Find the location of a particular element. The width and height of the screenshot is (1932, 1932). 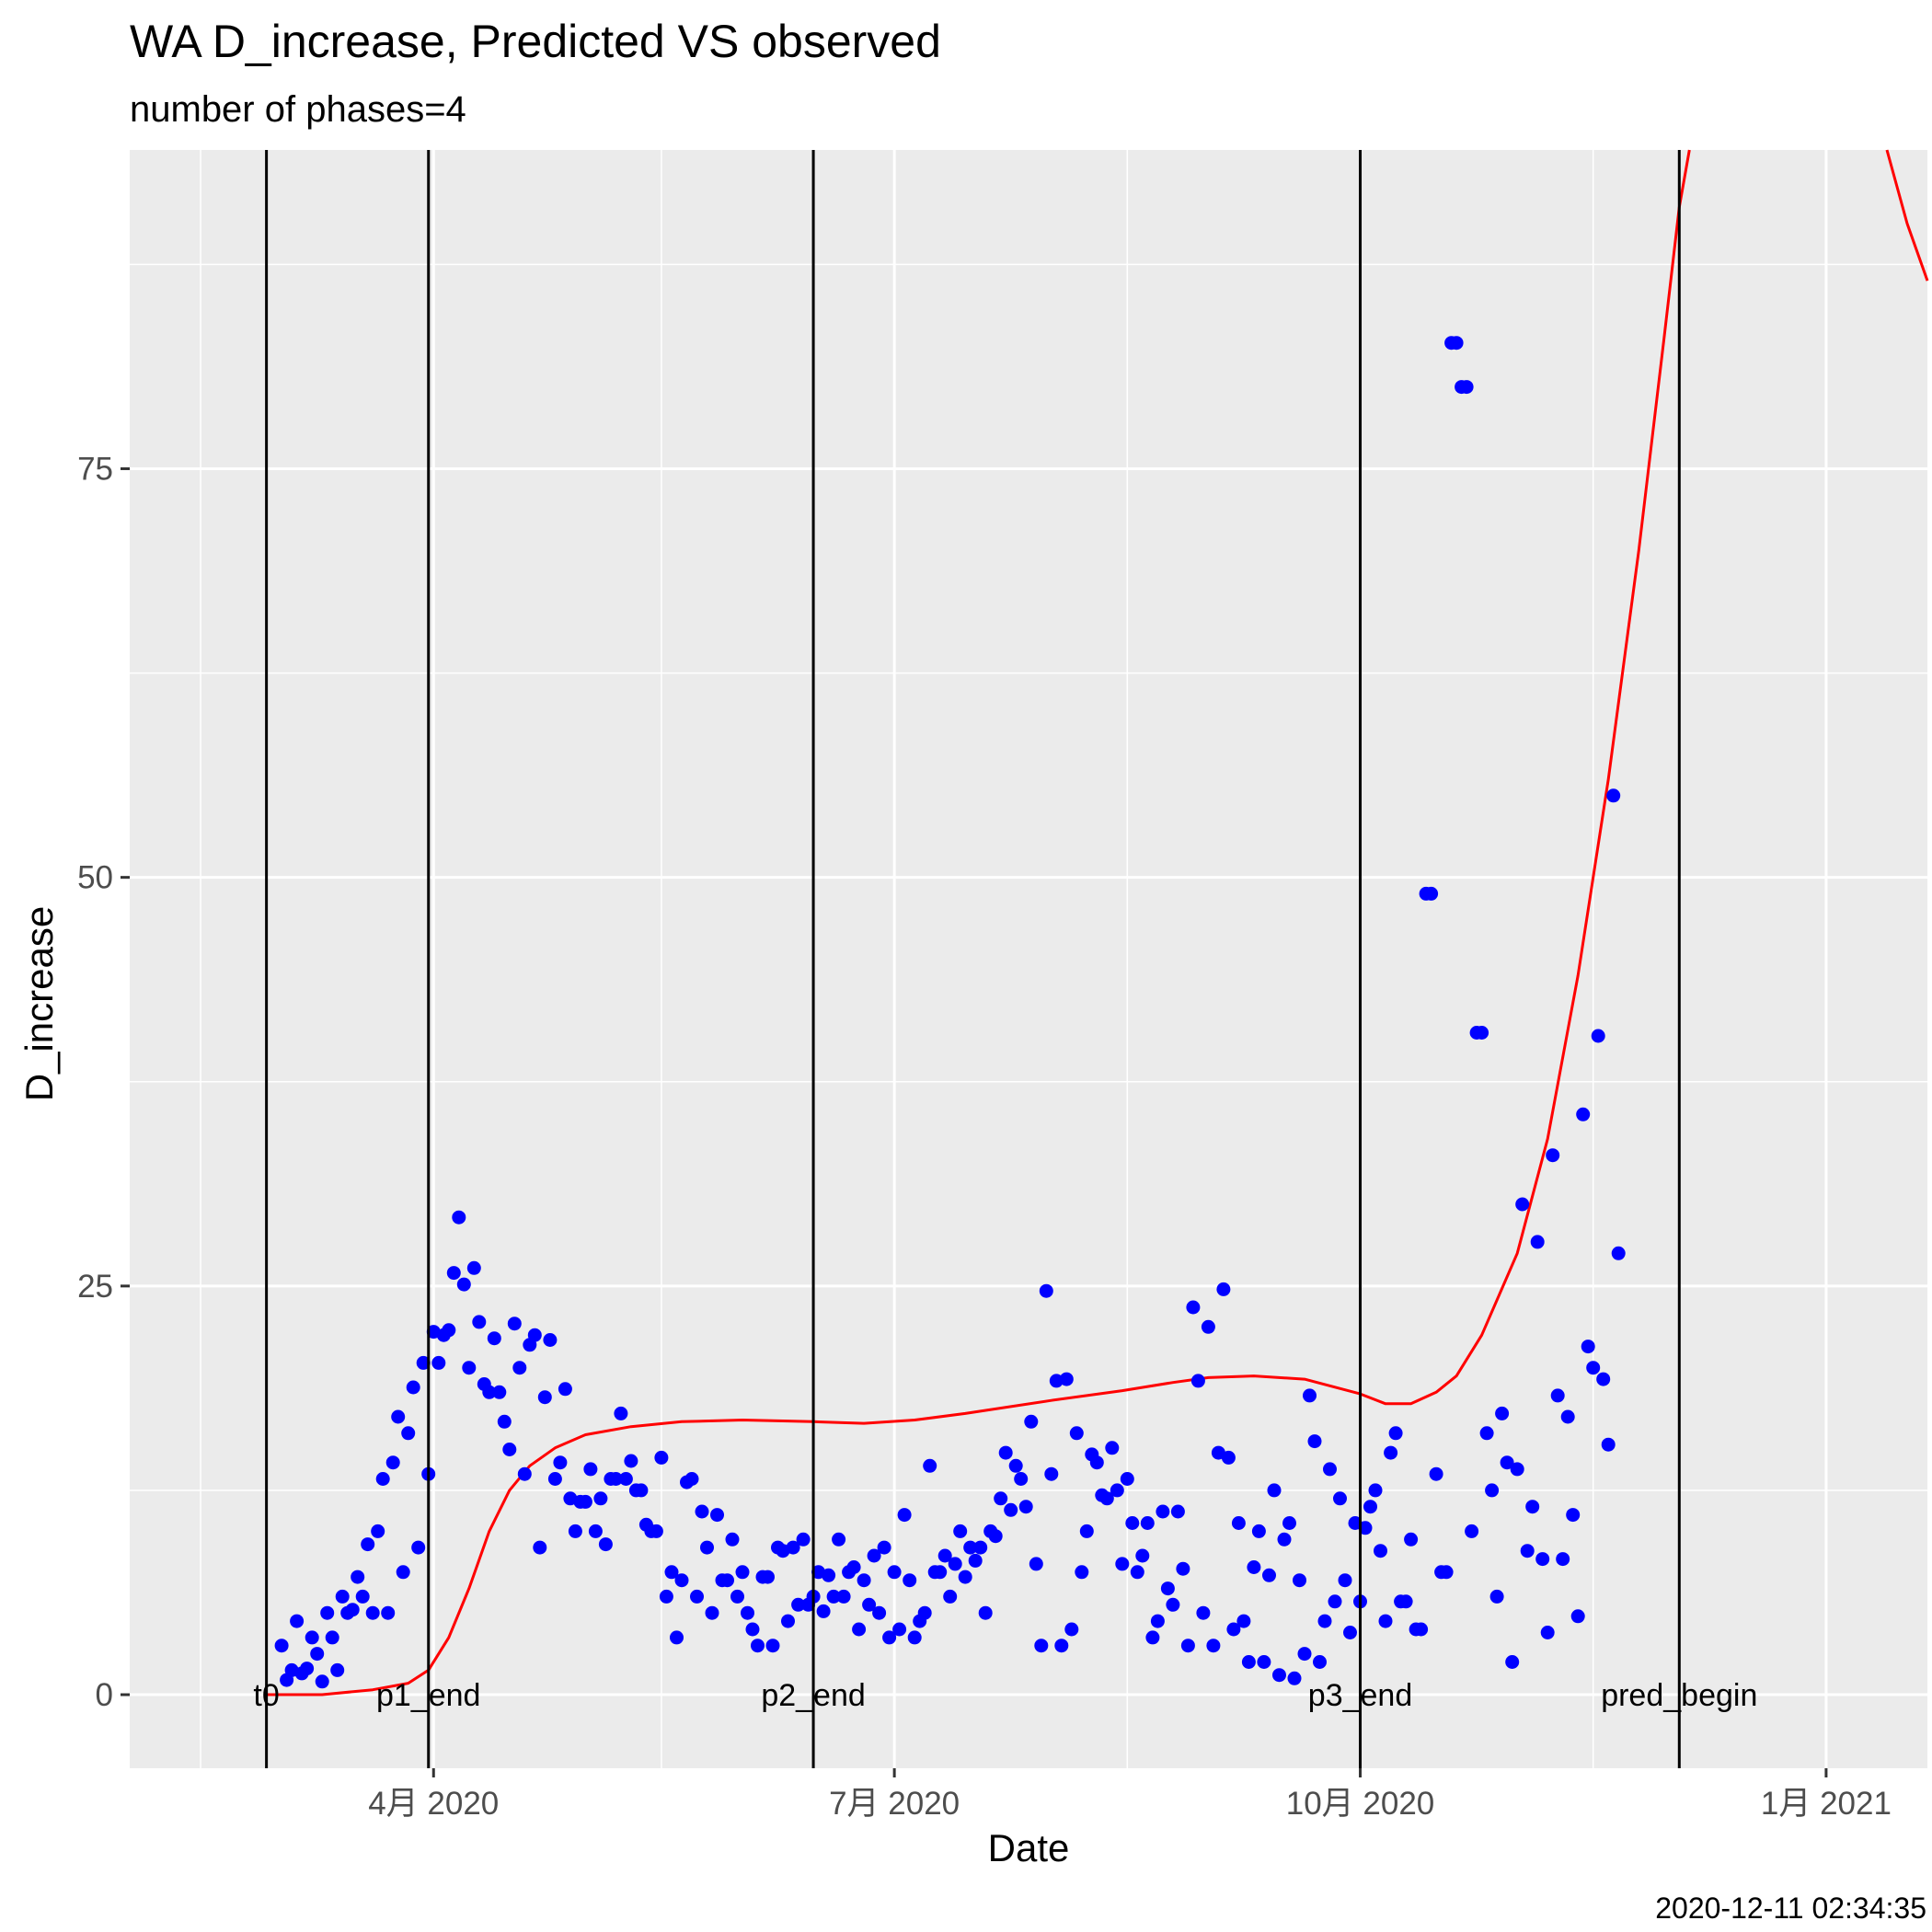

y-tick-label: 50 is located at coordinates (95, 878).